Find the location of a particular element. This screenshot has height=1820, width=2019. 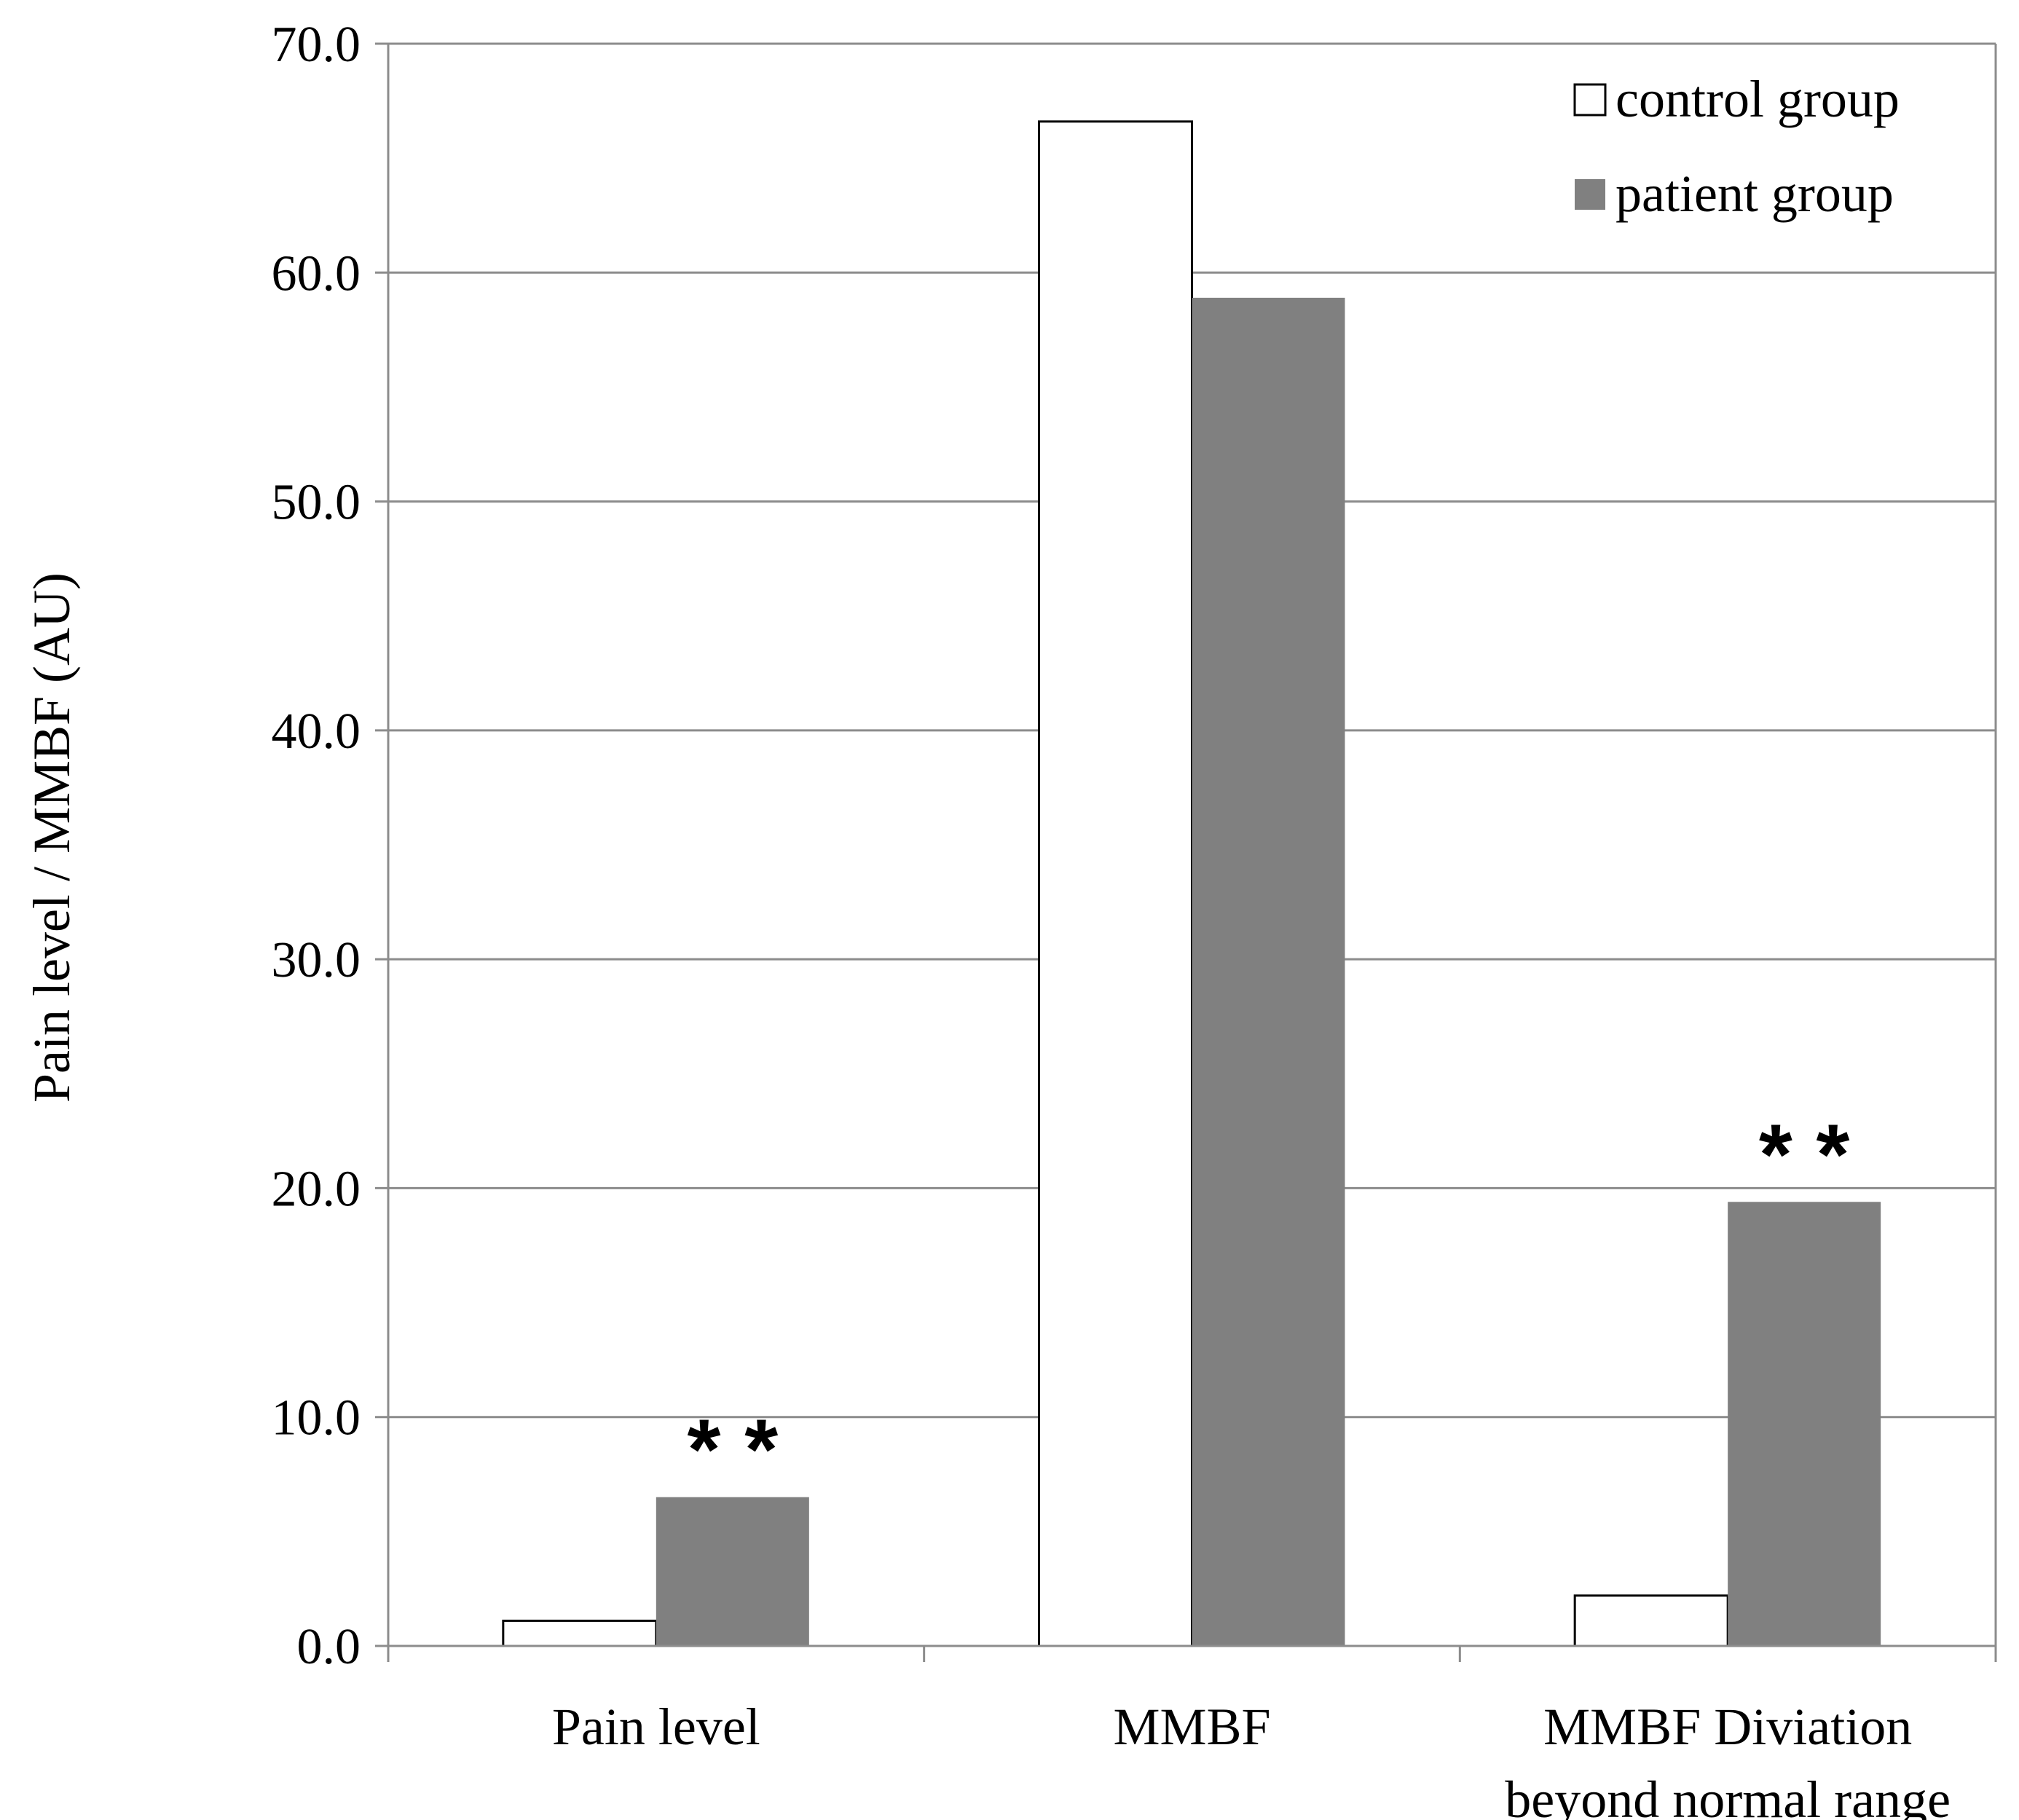

y-tick-label: 70.0 is located at coordinates (316, 45).